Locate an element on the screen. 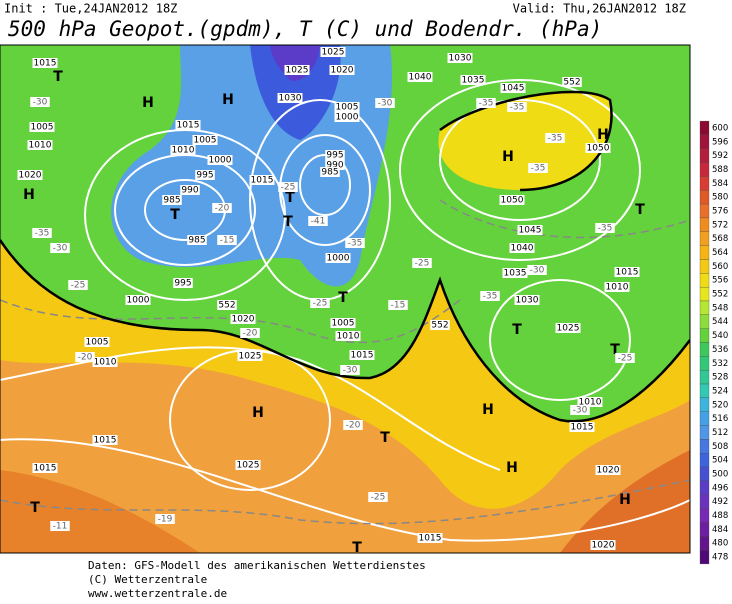  isobar-label: 552 is located at coordinates (439, 326).